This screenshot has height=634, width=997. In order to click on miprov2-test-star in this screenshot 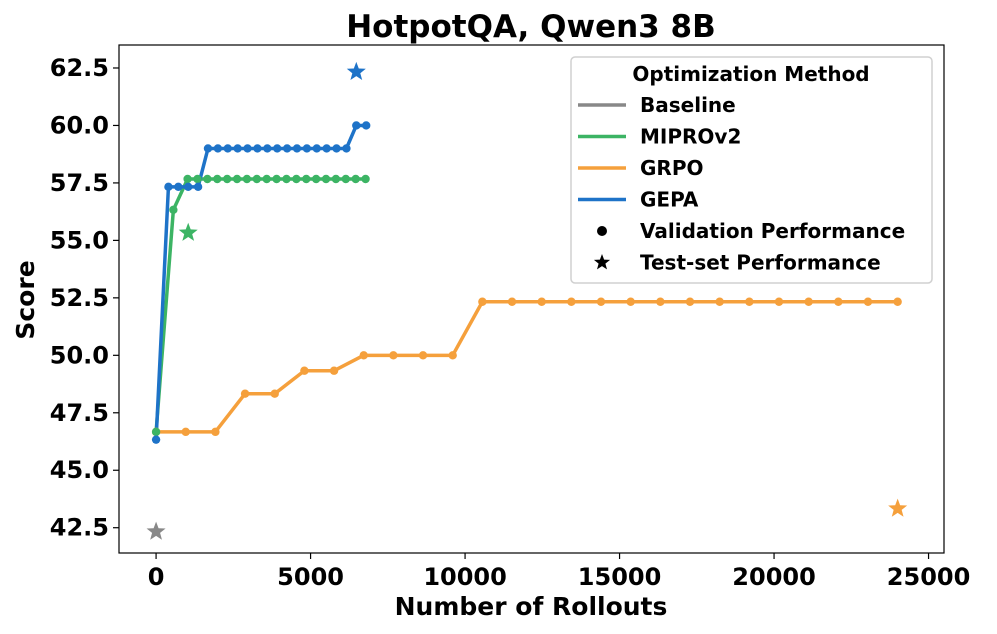, I will do `click(188, 231)`.